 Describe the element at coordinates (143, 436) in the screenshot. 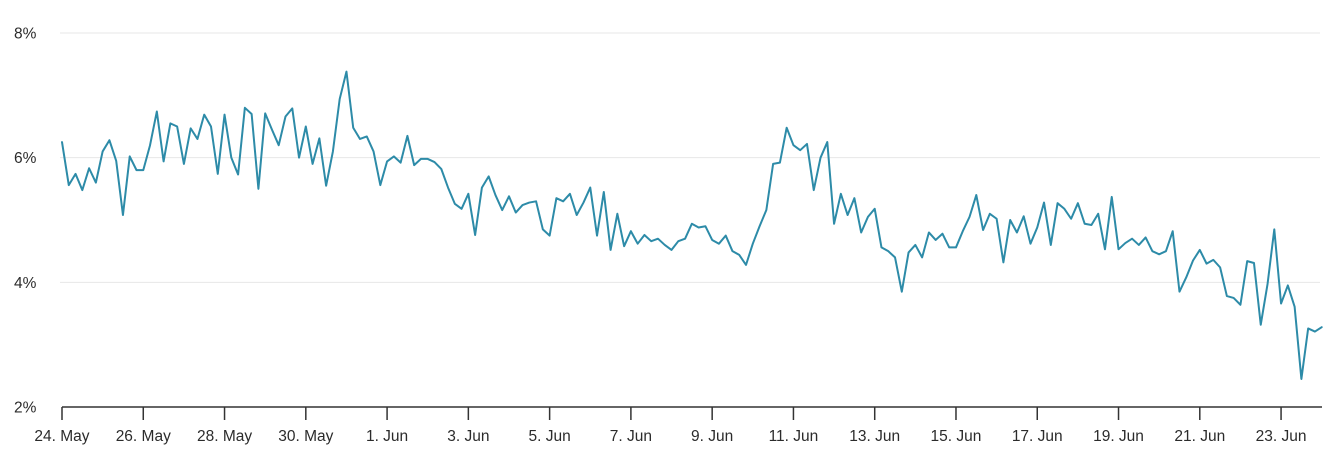

I see `x-axis-label: 26. May` at that location.